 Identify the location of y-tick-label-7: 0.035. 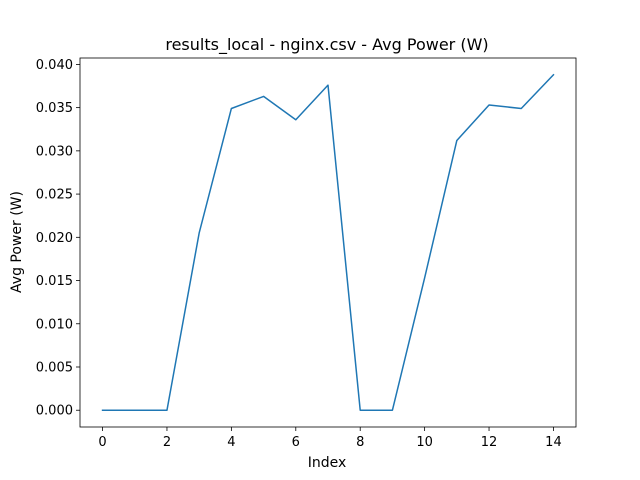
(54, 108).